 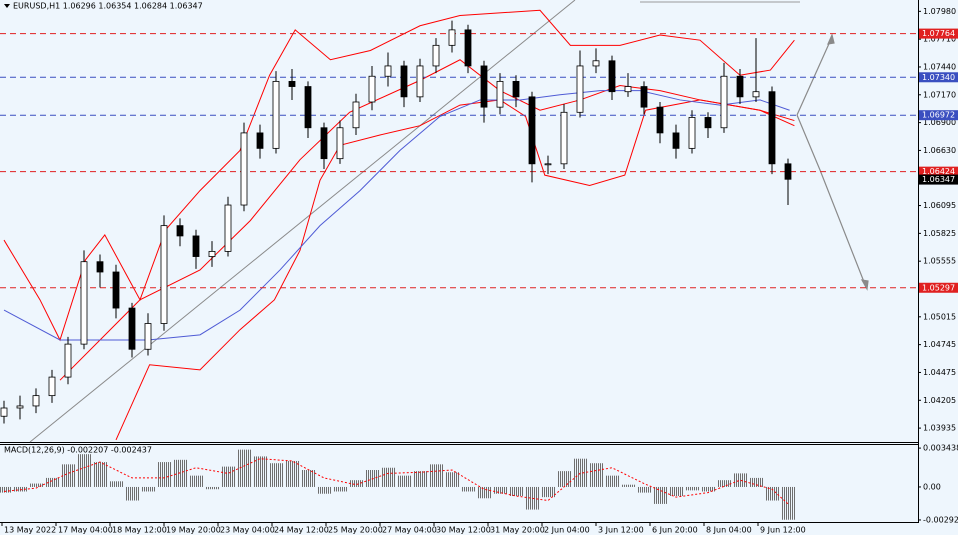 I want to click on arrow-up, so click(x=814, y=76).